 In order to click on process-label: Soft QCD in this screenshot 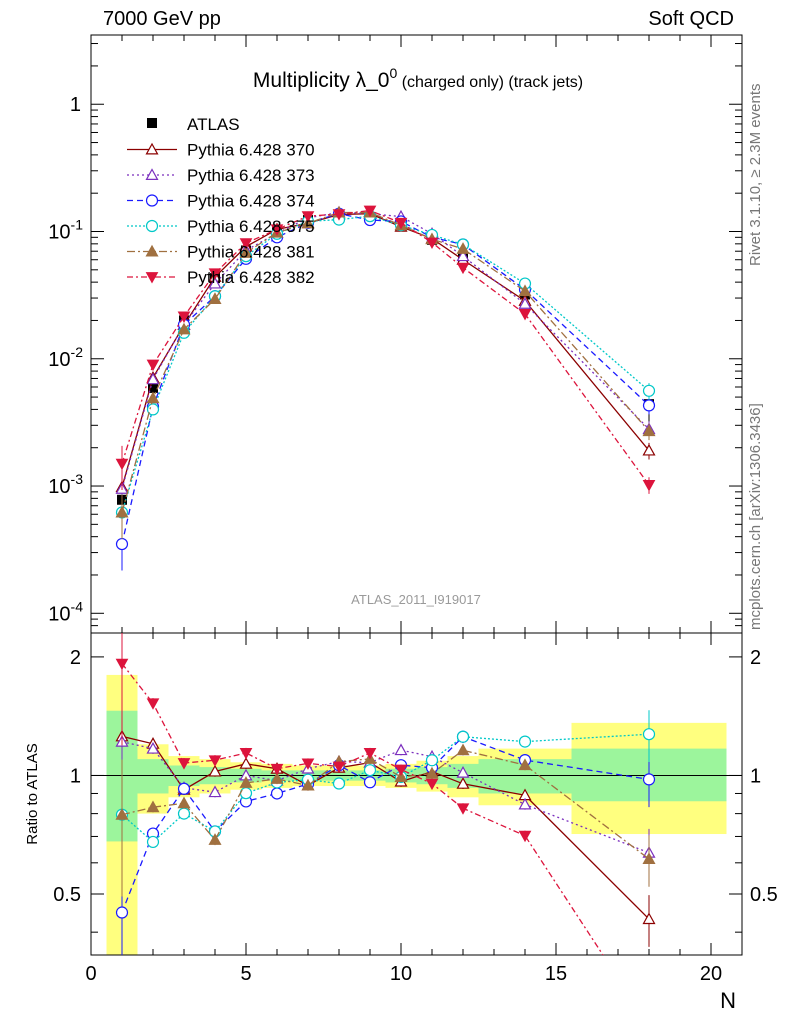, I will do `click(691, 19)`.